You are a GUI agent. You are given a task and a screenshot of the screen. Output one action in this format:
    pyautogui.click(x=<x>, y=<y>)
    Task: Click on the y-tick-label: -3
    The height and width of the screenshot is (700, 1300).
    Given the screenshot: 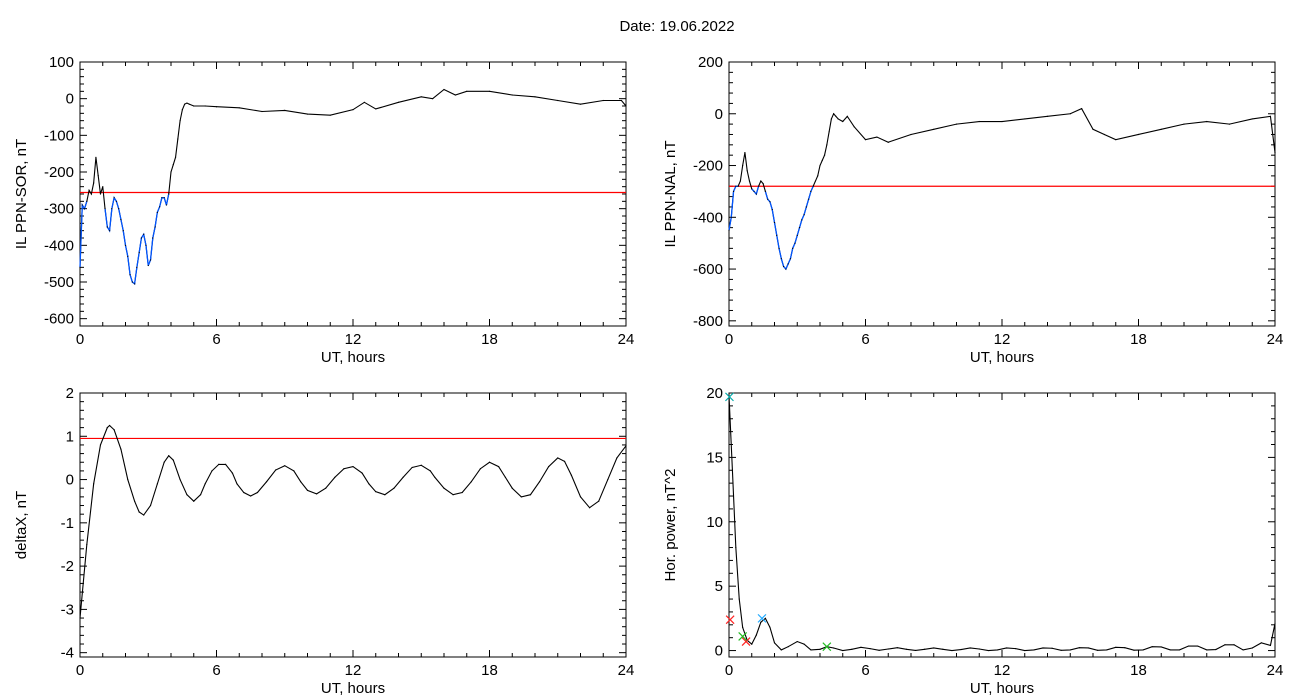 What is the action you would take?
    pyautogui.click(x=67, y=609)
    